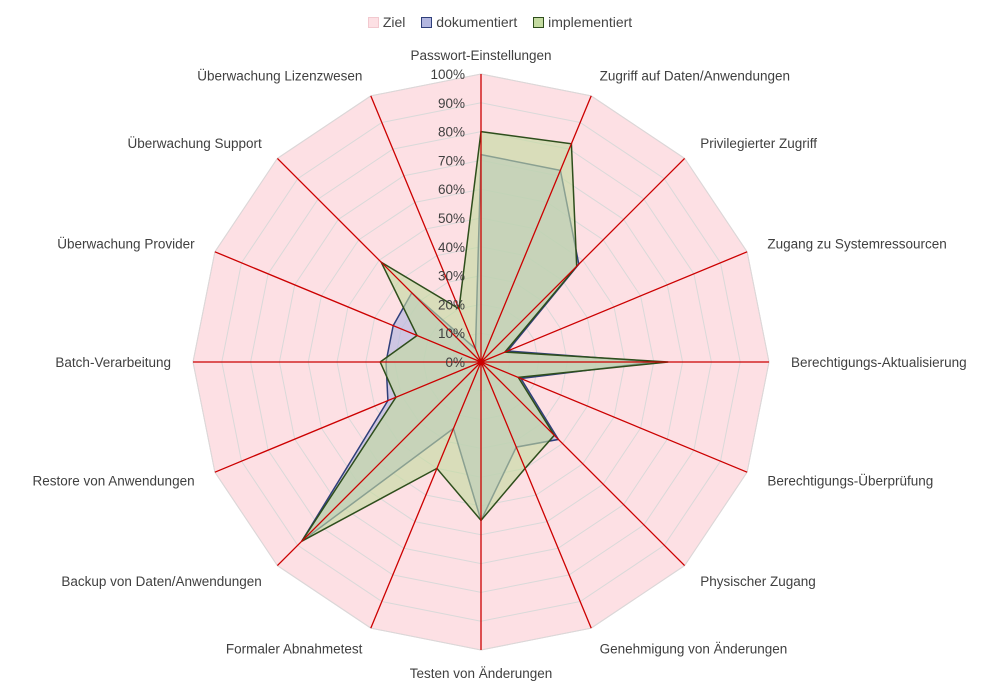 The image size is (1000, 683). I want to click on tick-label-30: 30%, so click(451, 276).